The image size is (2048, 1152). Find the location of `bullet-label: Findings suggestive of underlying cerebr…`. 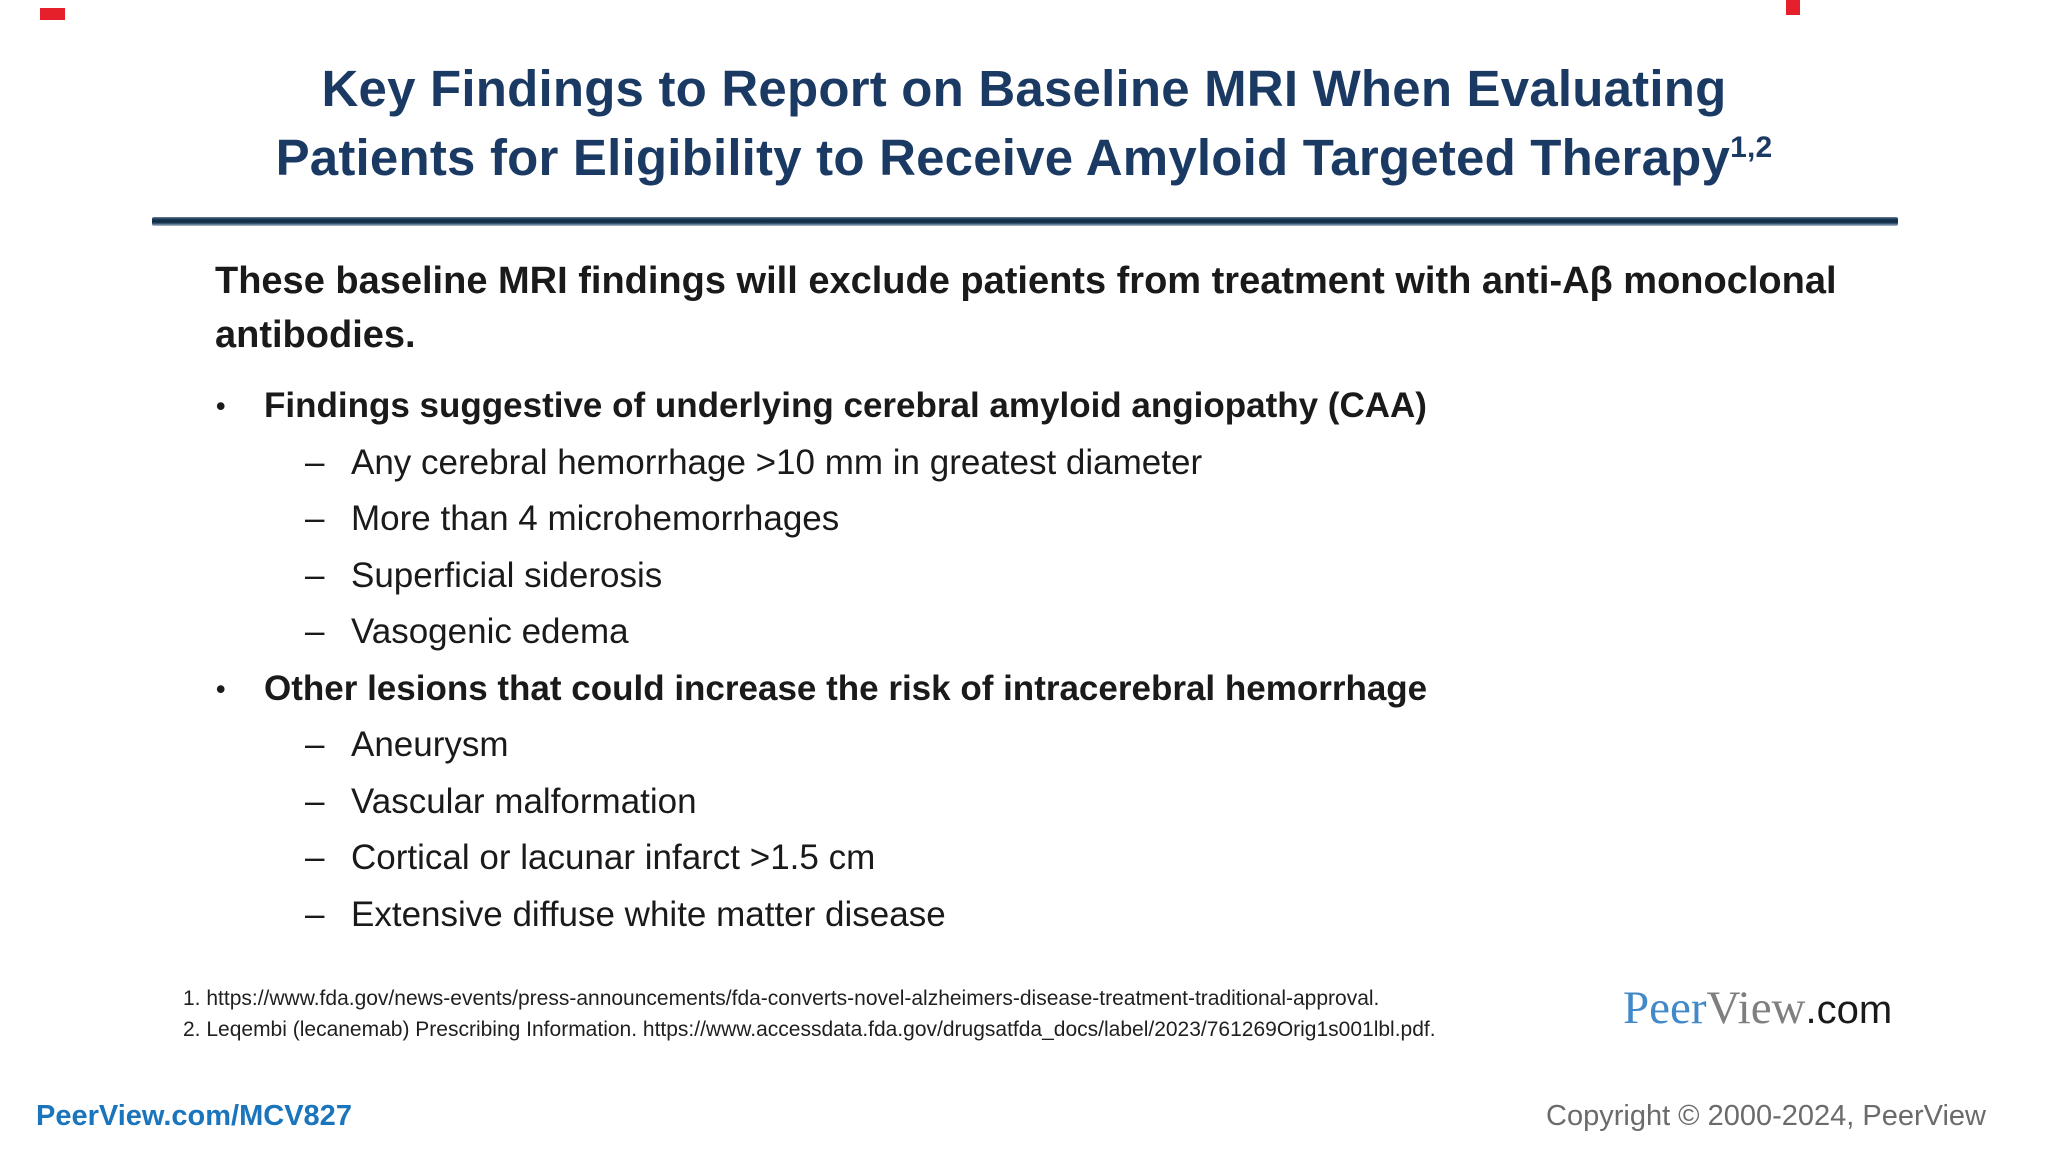

bullet-label: Findings suggestive of underlying cerebr… is located at coordinates (845, 405).